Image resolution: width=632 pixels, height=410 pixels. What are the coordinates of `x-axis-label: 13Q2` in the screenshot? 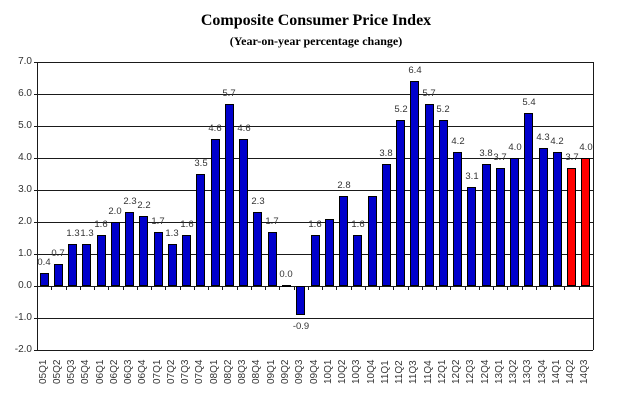 It's located at (513, 371).